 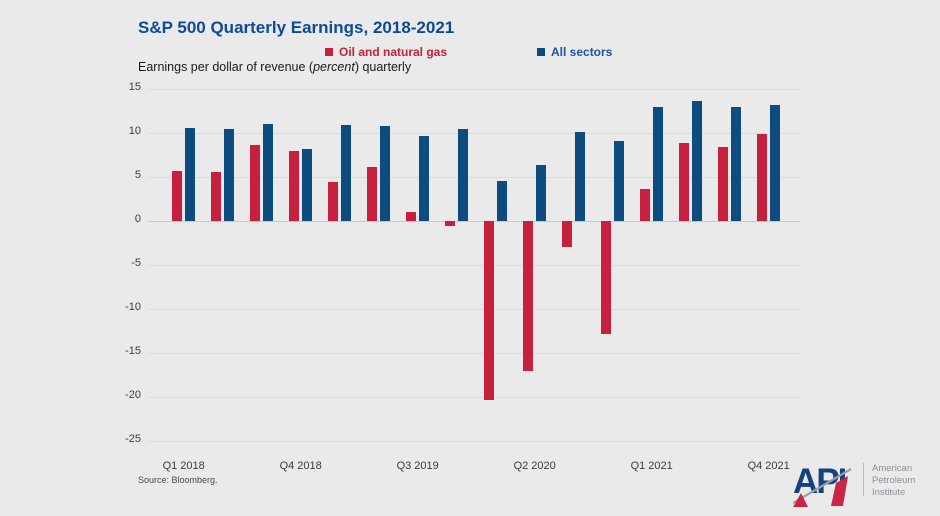 I want to click on source-note: Source: Bloomberg., so click(x=178, y=480).